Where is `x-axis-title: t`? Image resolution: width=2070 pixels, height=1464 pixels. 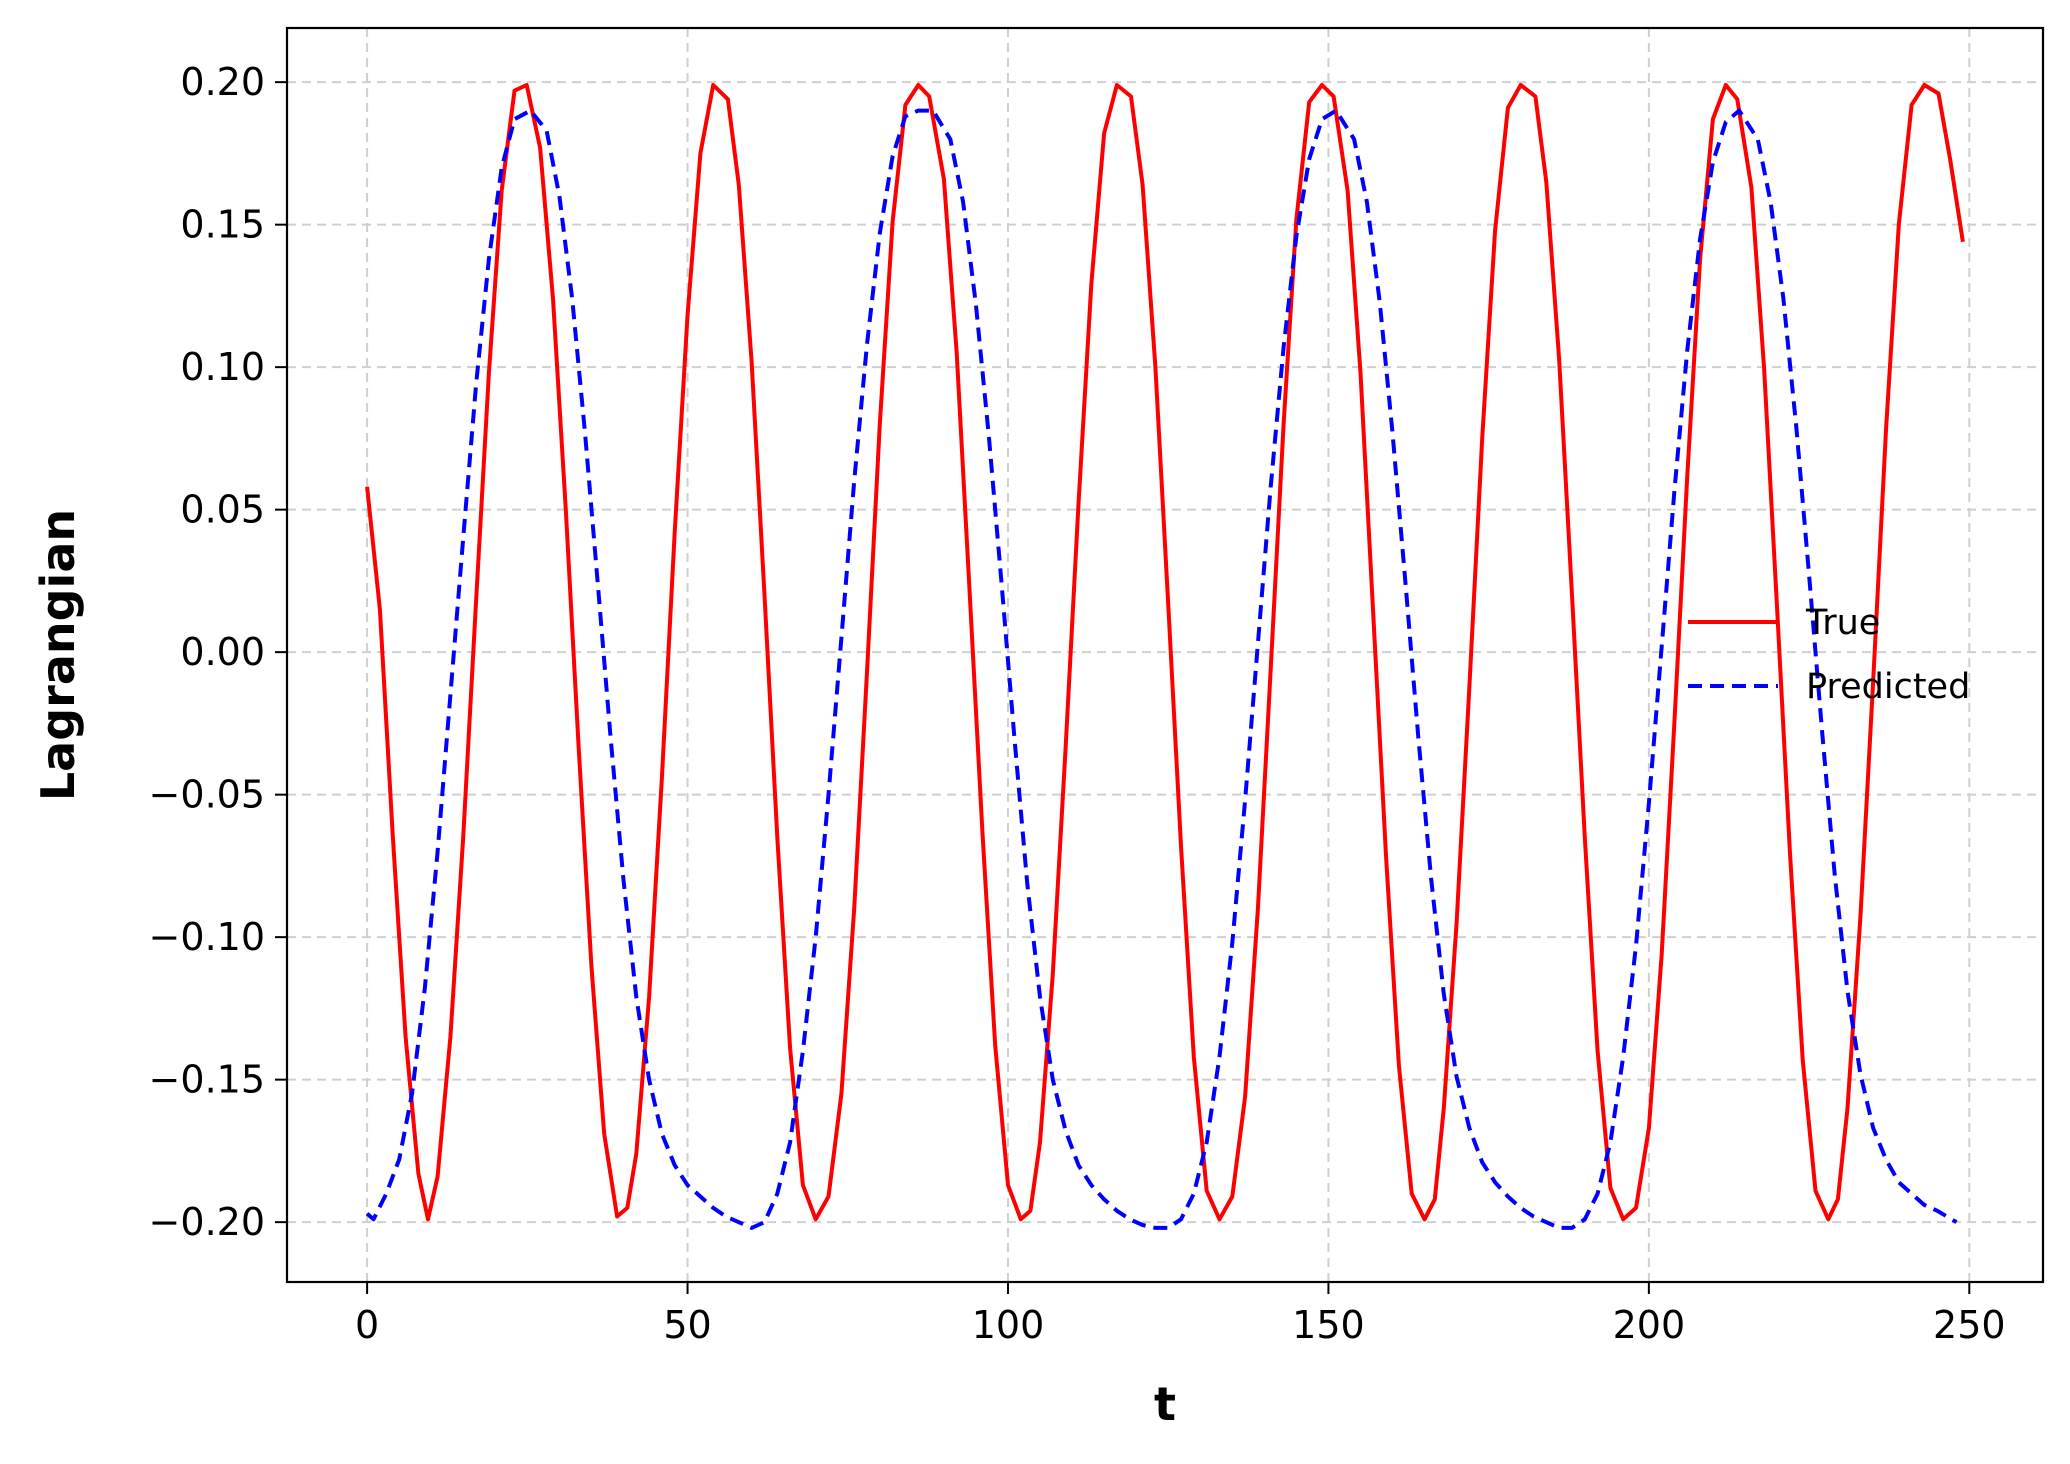
x-axis-title: t is located at coordinates (1165, 1404).